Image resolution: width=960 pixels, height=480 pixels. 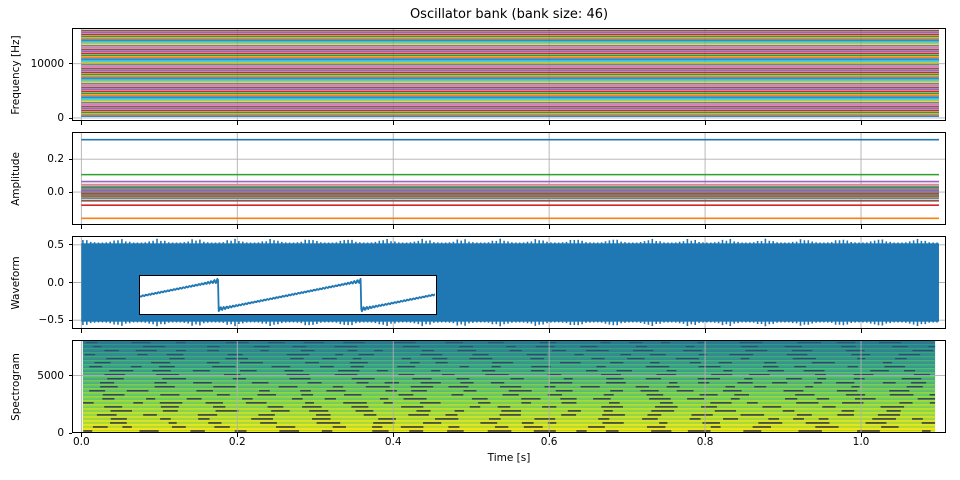 I want to click on waveform-inset-svg, so click(x=288, y=295).